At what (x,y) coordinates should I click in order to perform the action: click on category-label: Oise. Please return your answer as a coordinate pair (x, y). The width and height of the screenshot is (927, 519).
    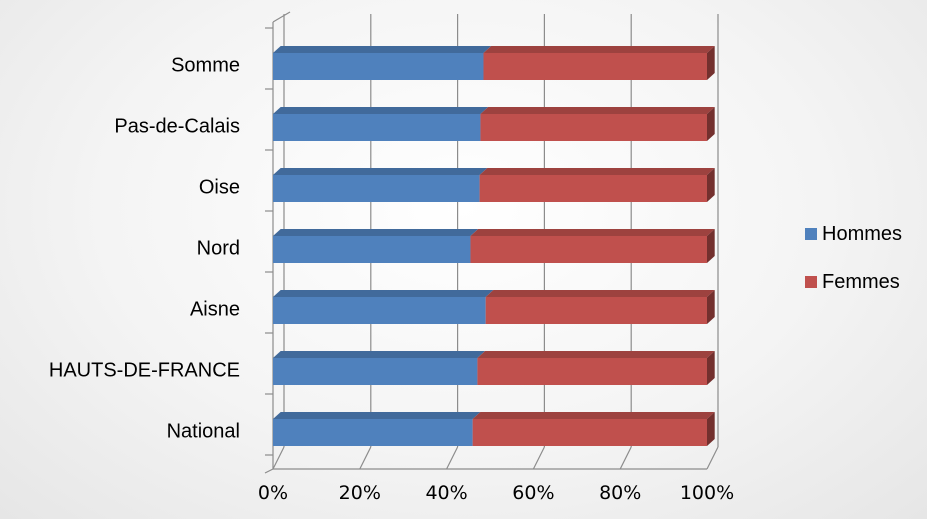
    Looking at the image, I should click on (219, 188).